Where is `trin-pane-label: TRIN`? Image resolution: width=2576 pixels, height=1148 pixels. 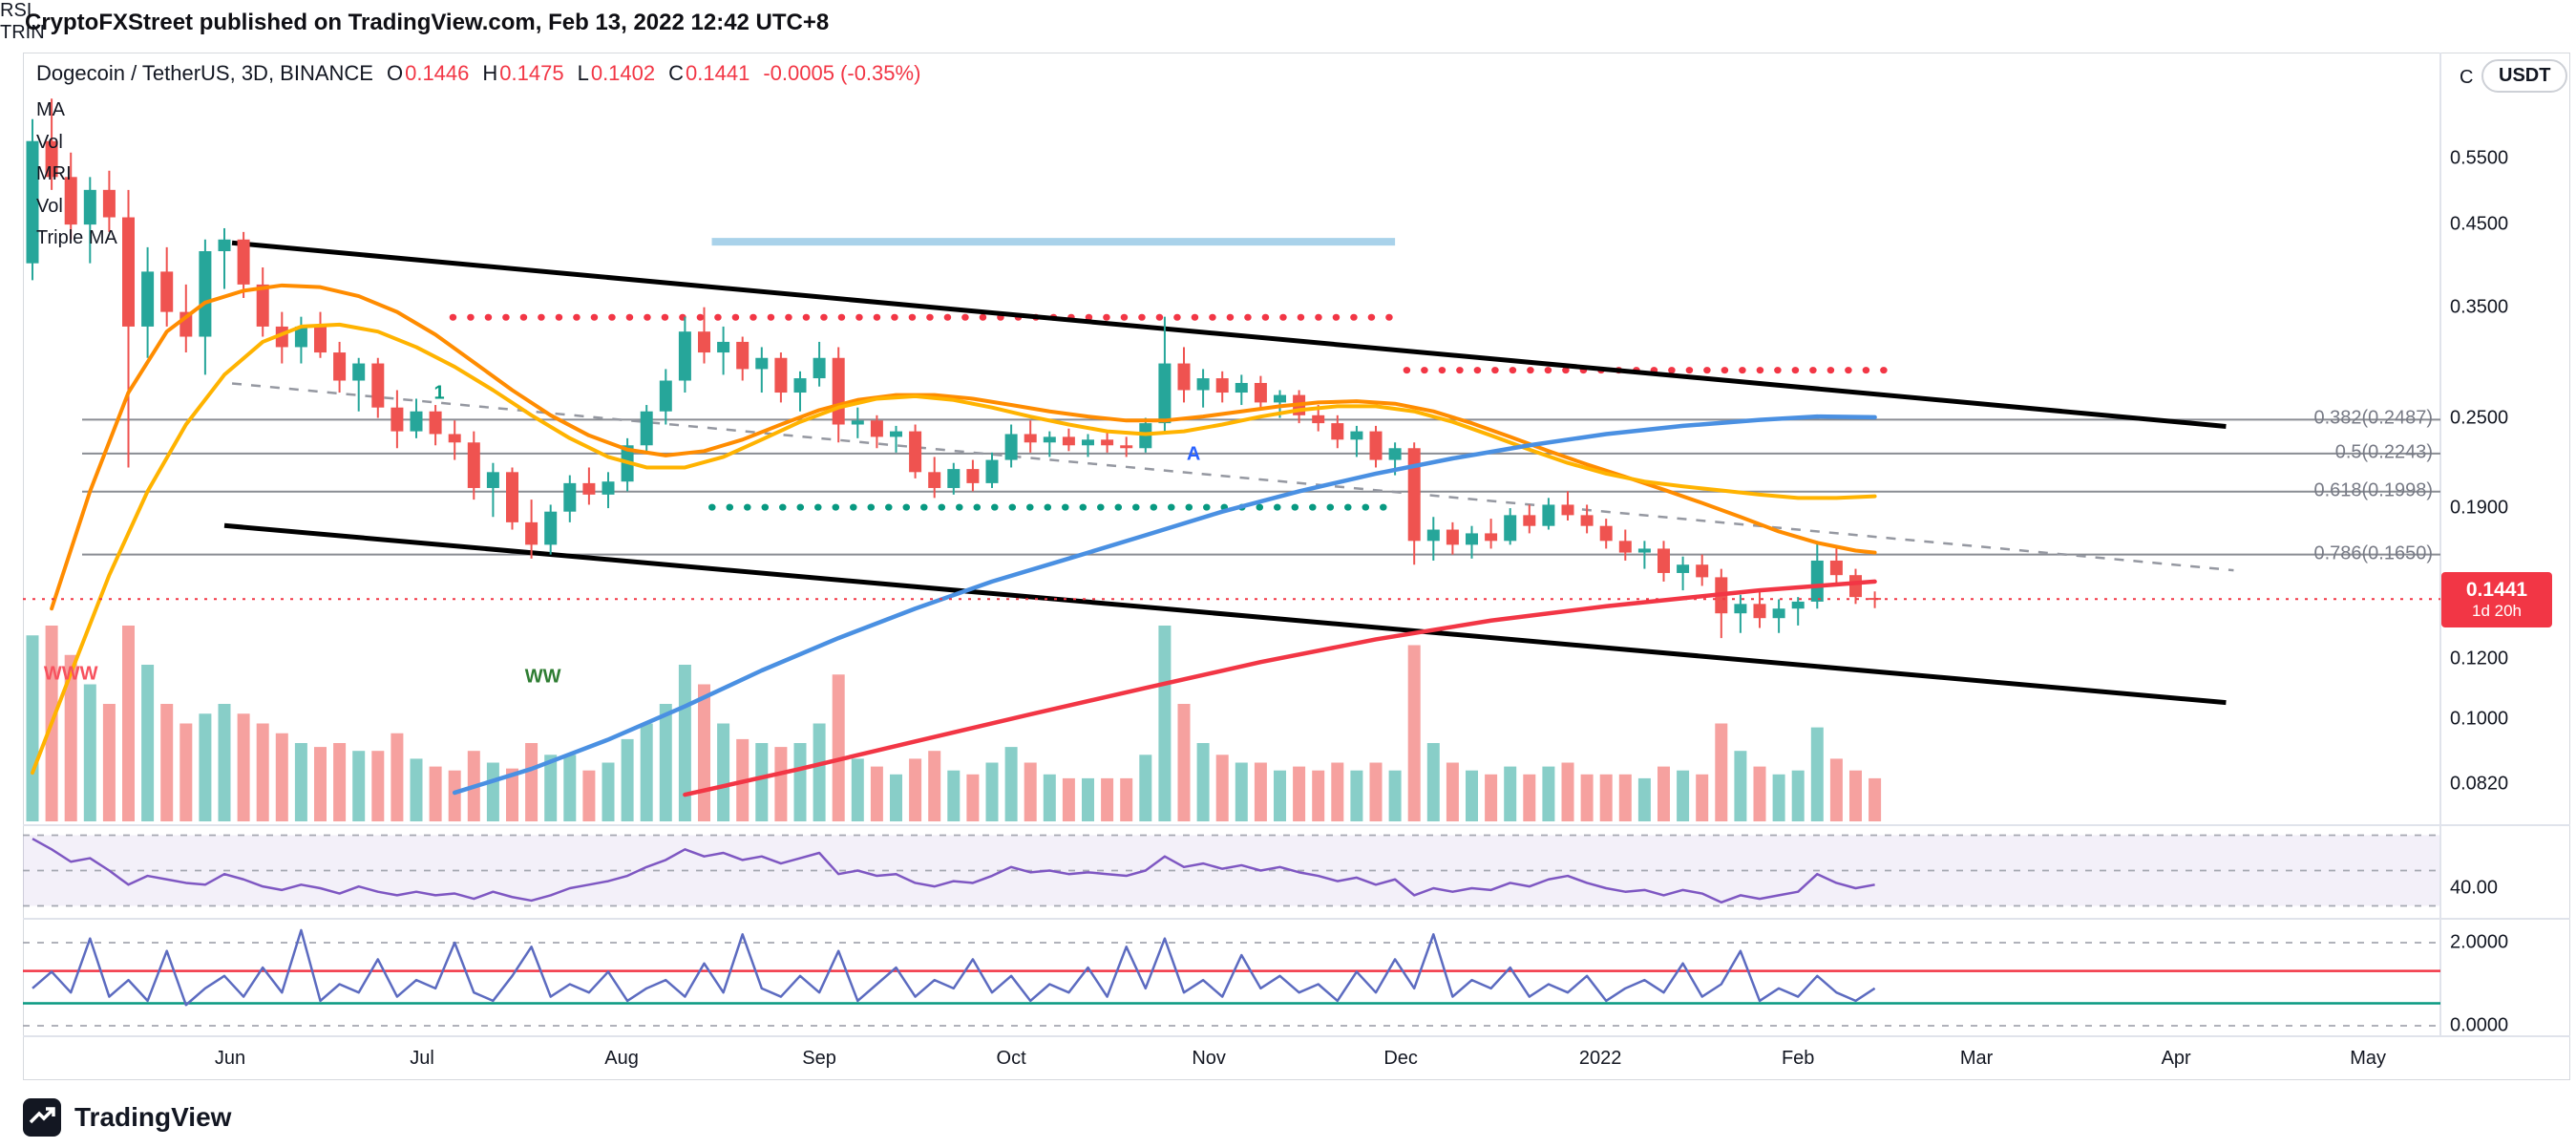
trin-pane-label: TRIN is located at coordinates (22, 32).